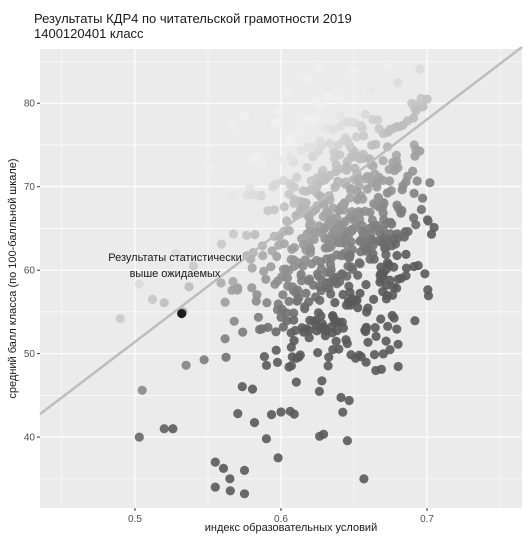 The image size is (528, 537). What do you see at coordinates (30, 354) in the screenshot?
I see `y-tick-label: 50` at bounding box center [30, 354].